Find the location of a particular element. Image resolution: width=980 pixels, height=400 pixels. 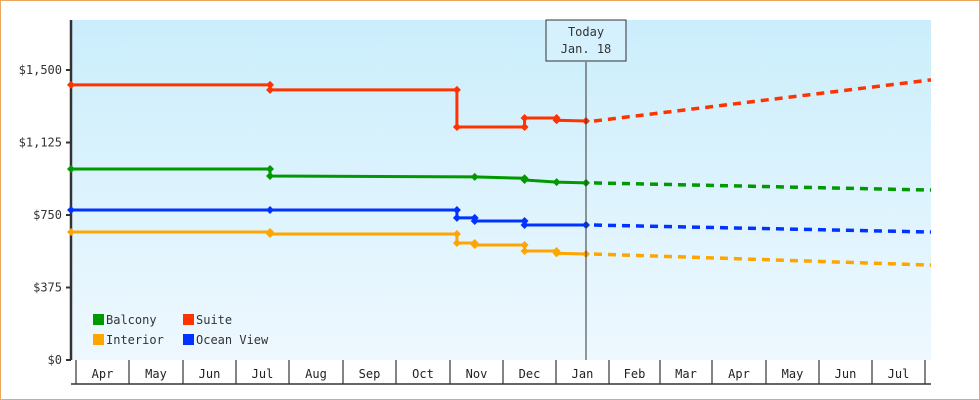

today-date: Jan. 18 is located at coordinates (586, 49).